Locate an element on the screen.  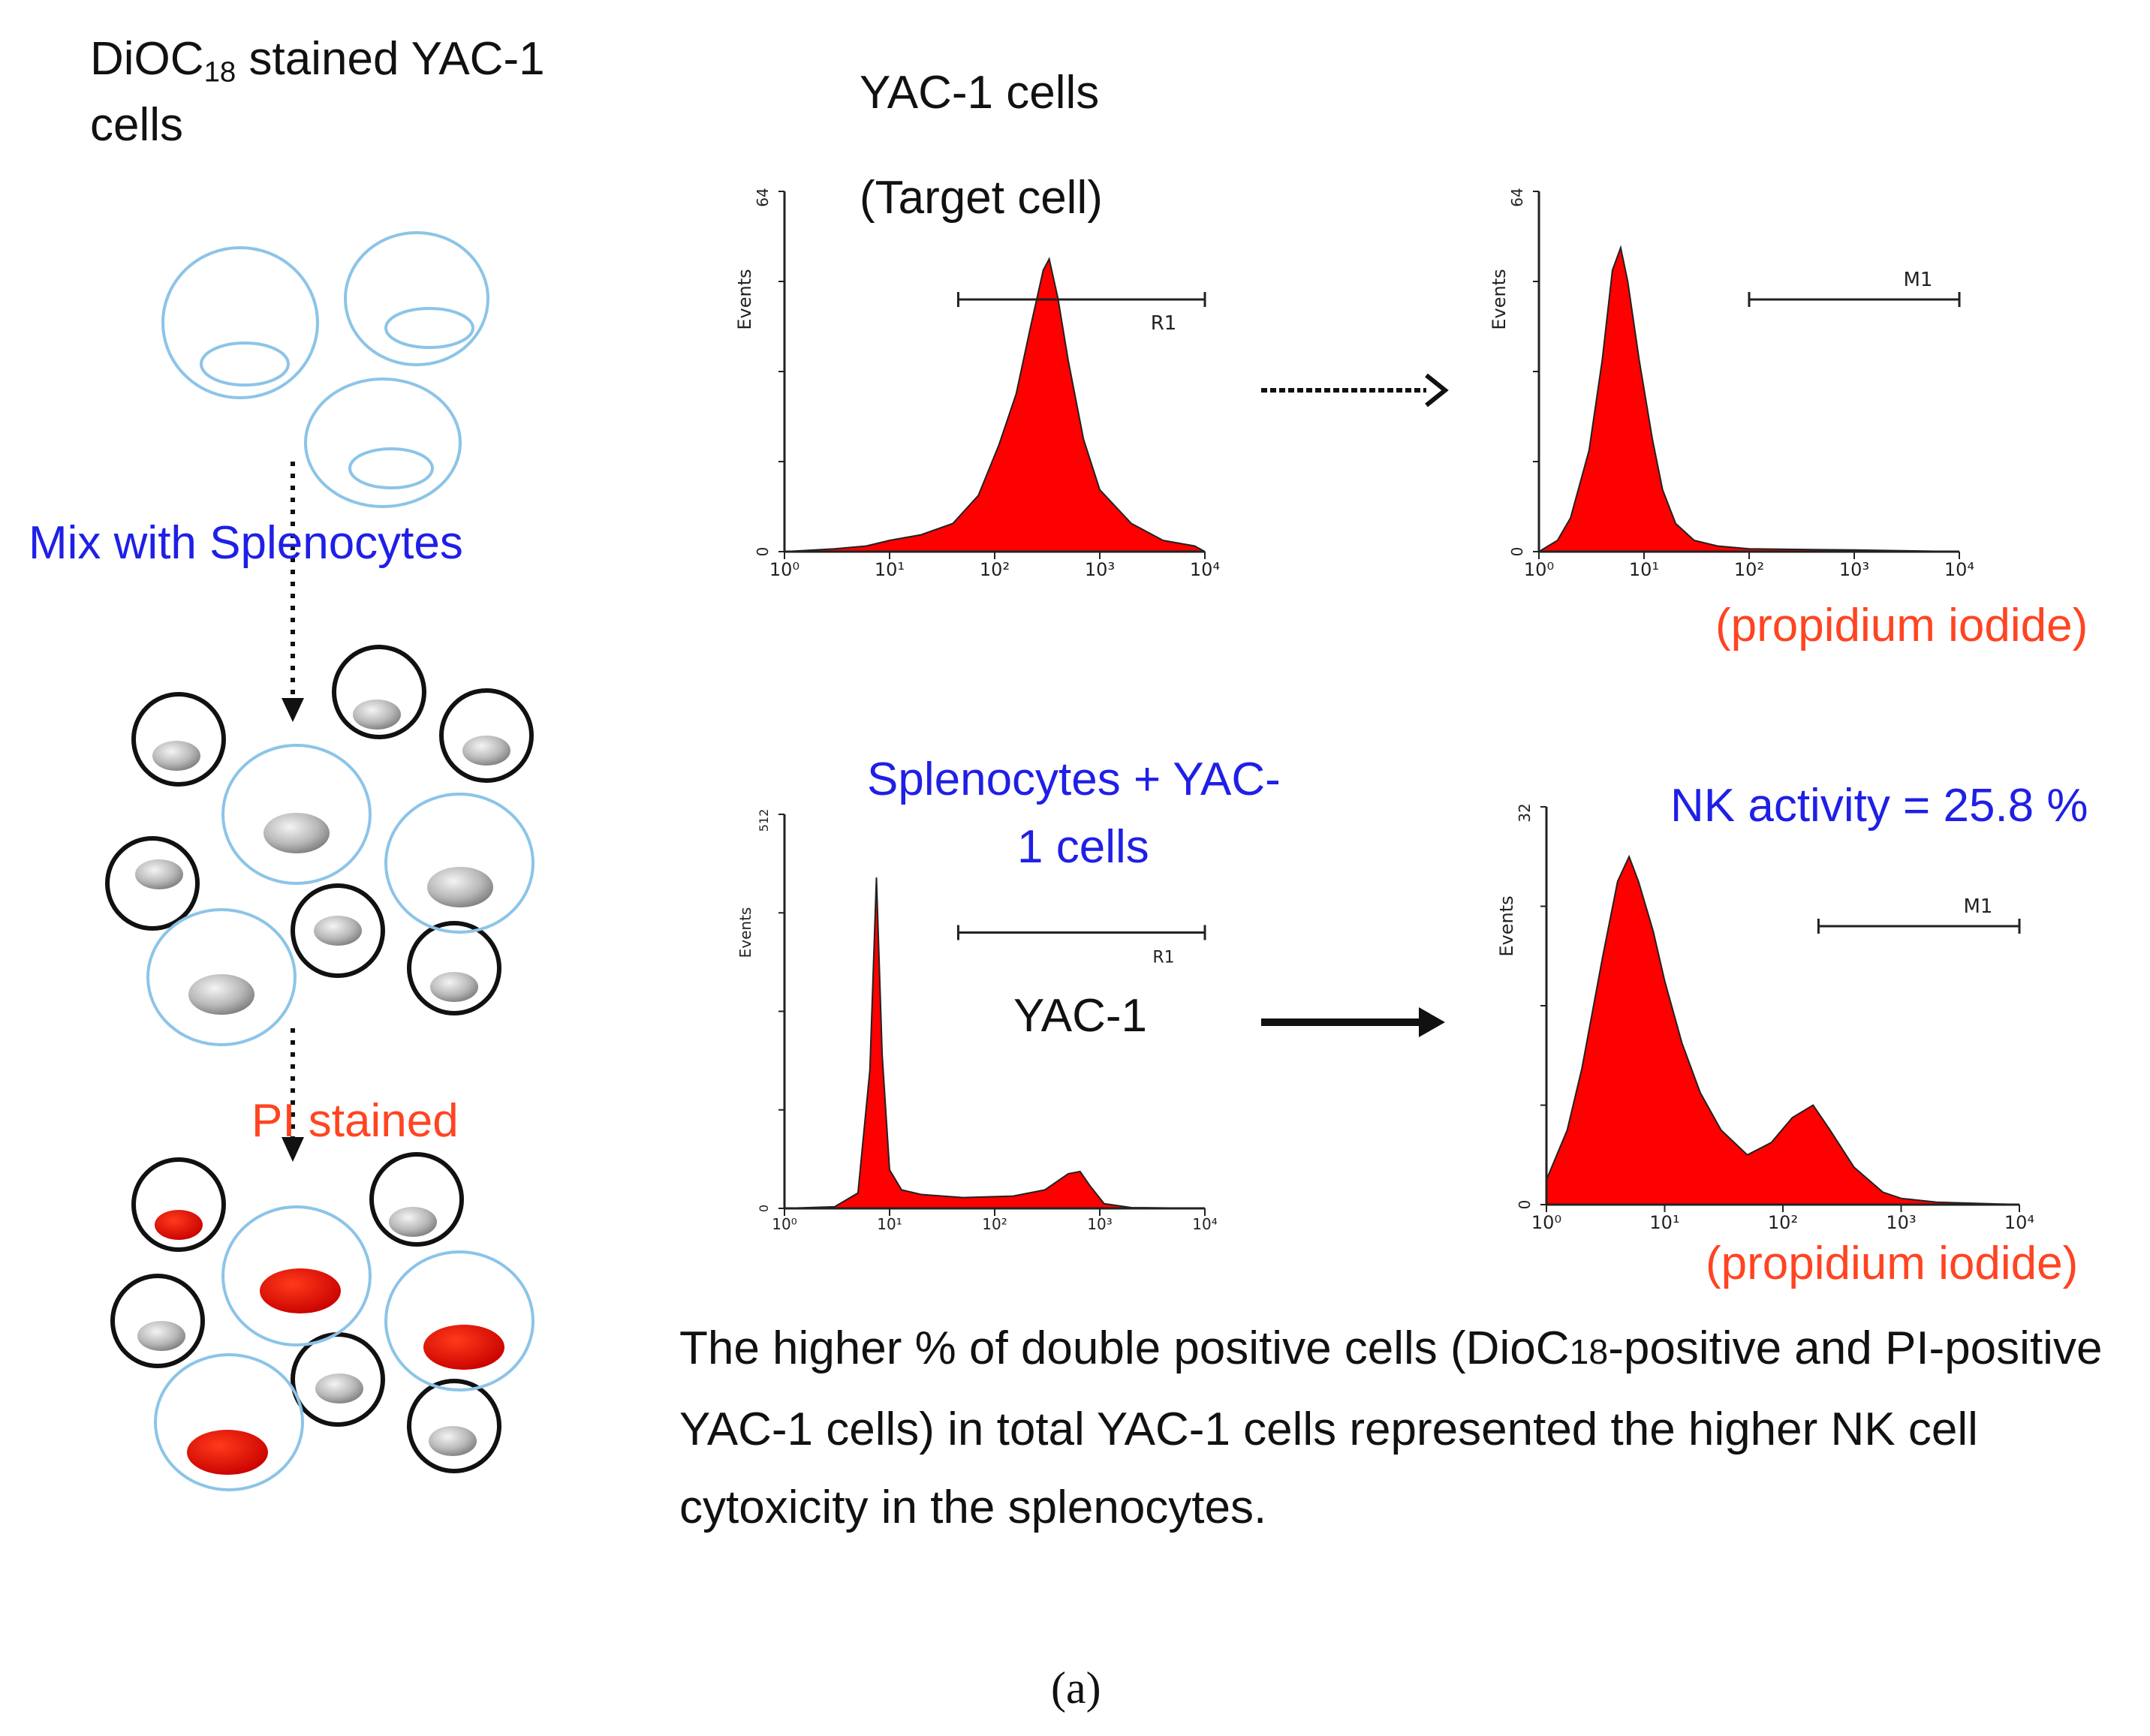
top-section-title: YAC-1 cells is located at coordinates (980, 93).